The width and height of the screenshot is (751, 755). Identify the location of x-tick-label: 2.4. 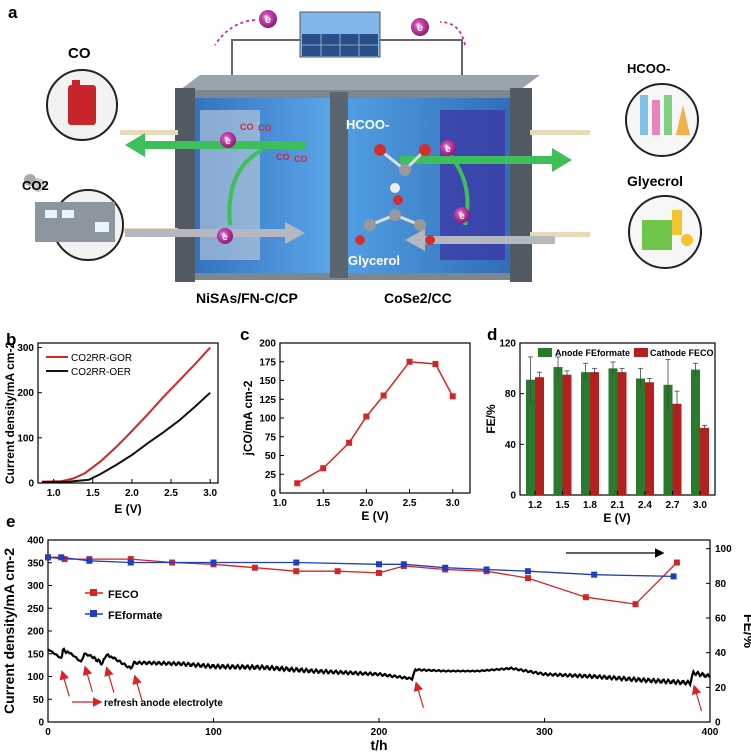
(645, 505).